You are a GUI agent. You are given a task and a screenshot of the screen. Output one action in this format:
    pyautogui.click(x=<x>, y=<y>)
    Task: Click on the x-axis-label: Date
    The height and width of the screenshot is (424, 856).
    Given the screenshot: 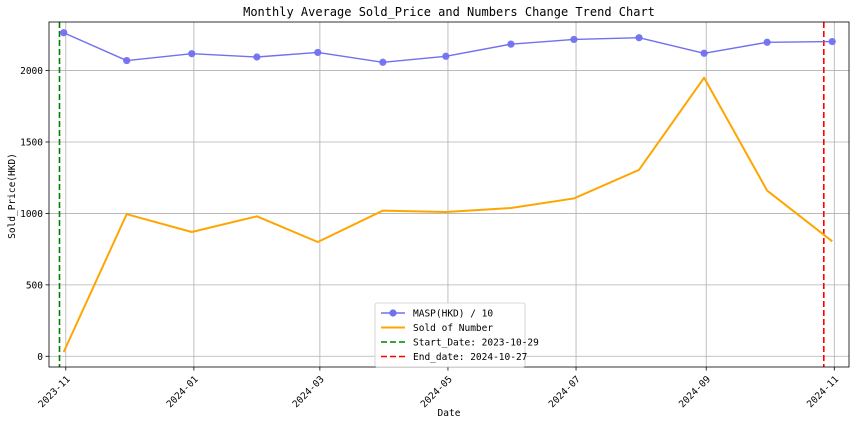 What is the action you would take?
    pyautogui.click(x=449, y=413)
    